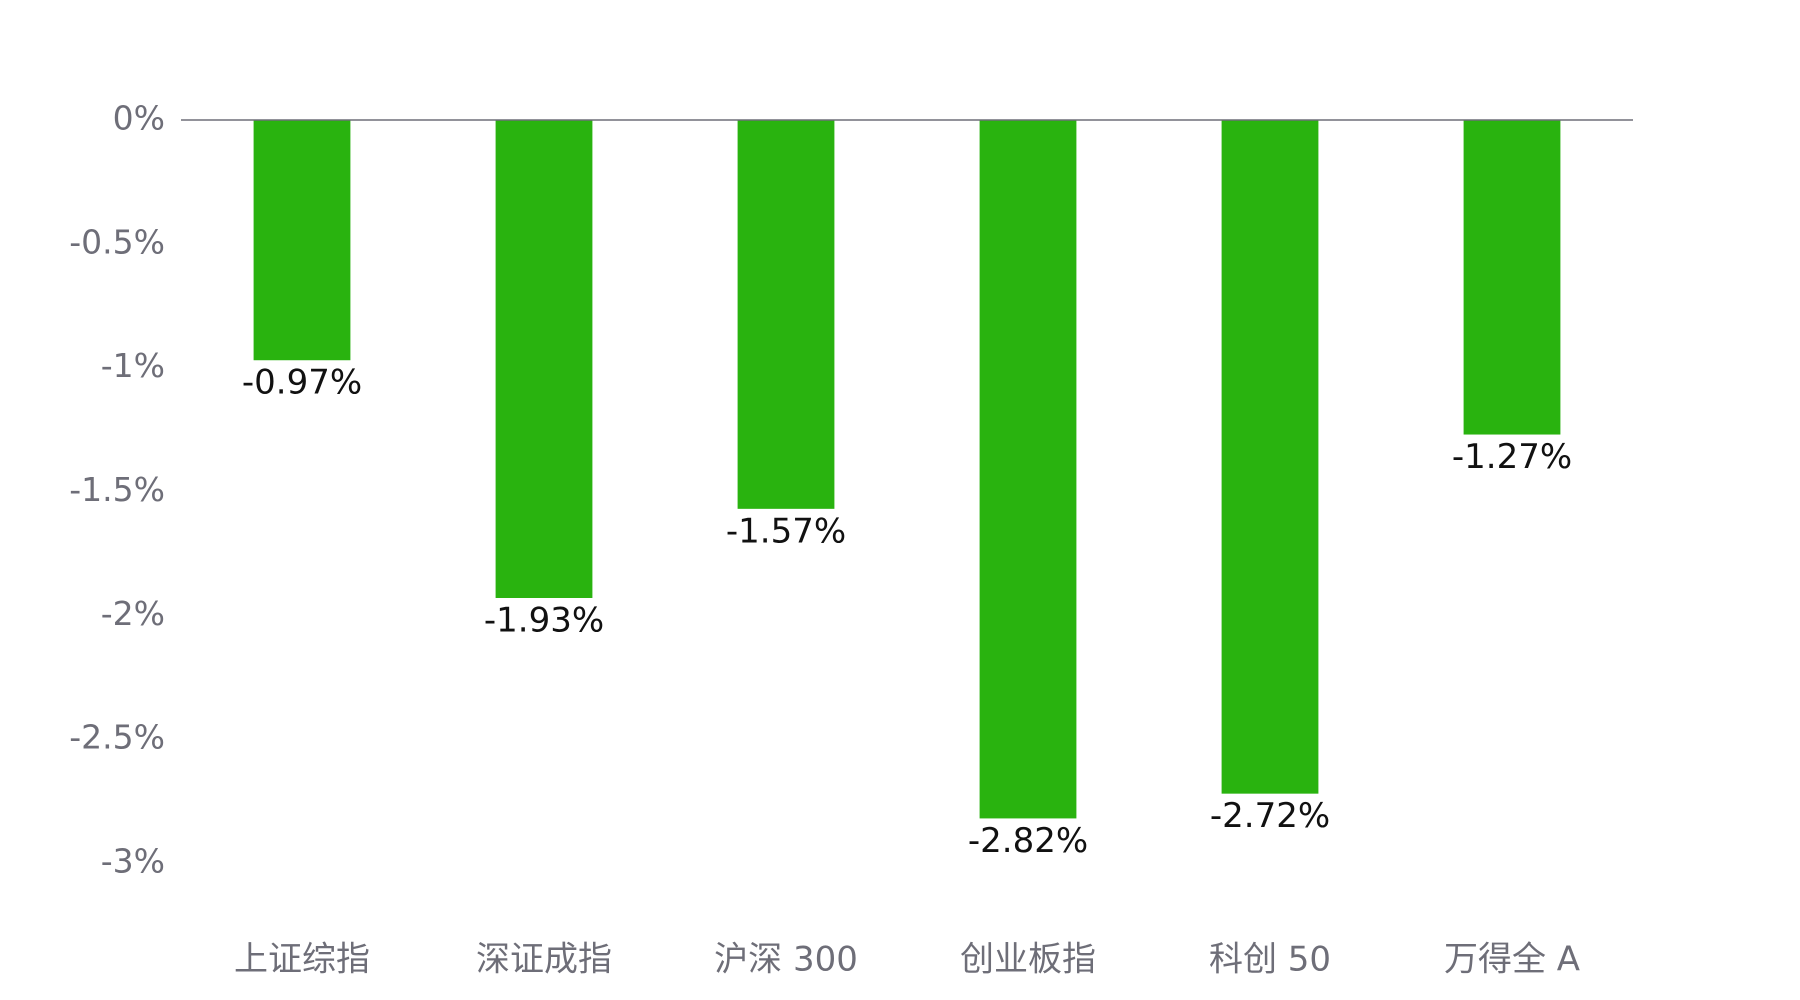 This screenshot has height=1000, width=1800. What do you see at coordinates (1270, 816) in the screenshot?
I see `value-label: -2.72%` at bounding box center [1270, 816].